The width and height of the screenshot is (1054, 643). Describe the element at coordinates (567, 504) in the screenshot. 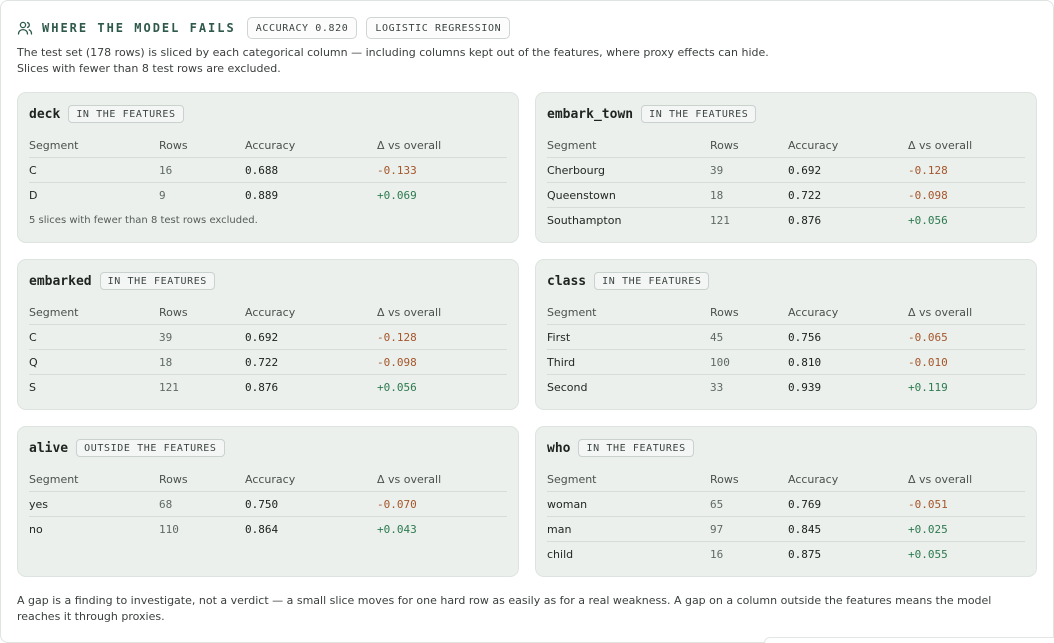

I see `segment-cell: woman` at that location.